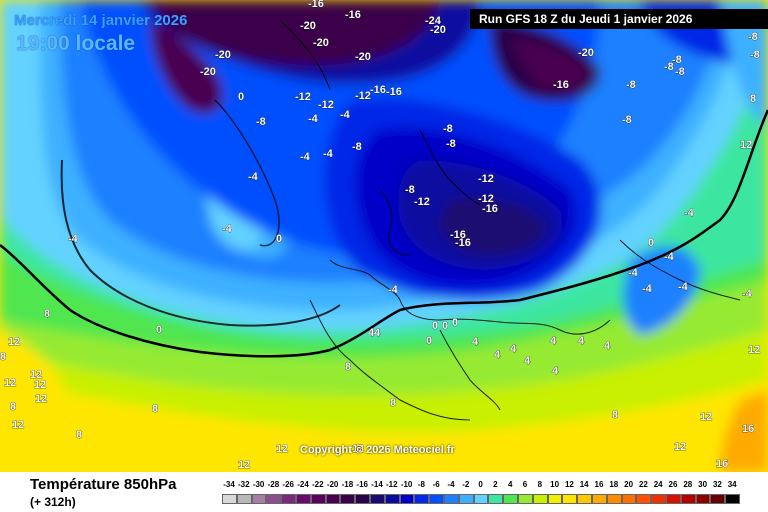  I want to click on scale-tick-label: 10, so click(555, 484).